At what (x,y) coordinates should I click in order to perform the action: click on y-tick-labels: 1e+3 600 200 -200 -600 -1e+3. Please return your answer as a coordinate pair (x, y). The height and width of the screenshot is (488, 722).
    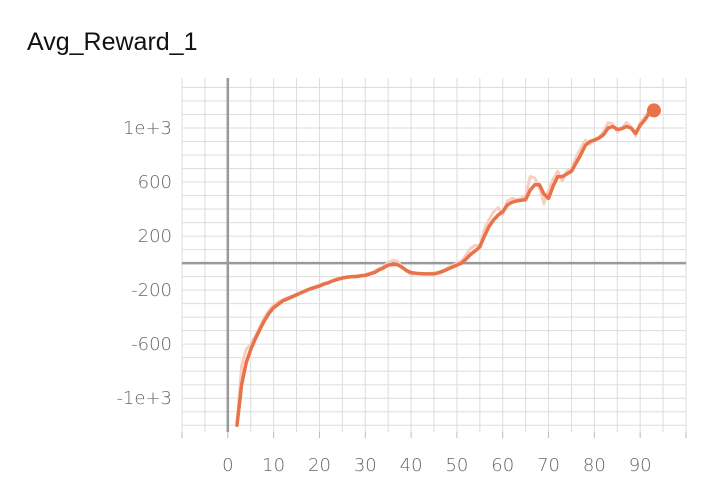
    Looking at the image, I should click on (144, 263).